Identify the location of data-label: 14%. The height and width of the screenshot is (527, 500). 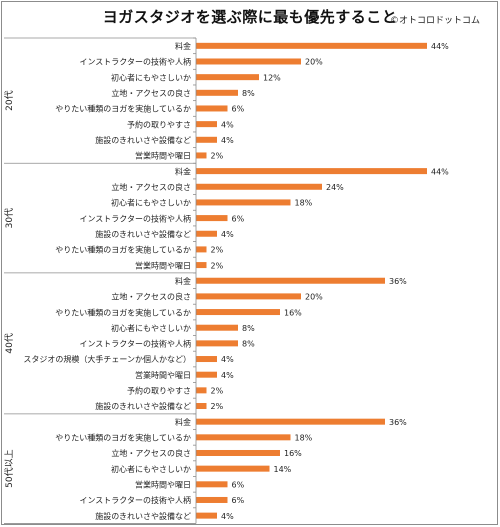
(283, 469).